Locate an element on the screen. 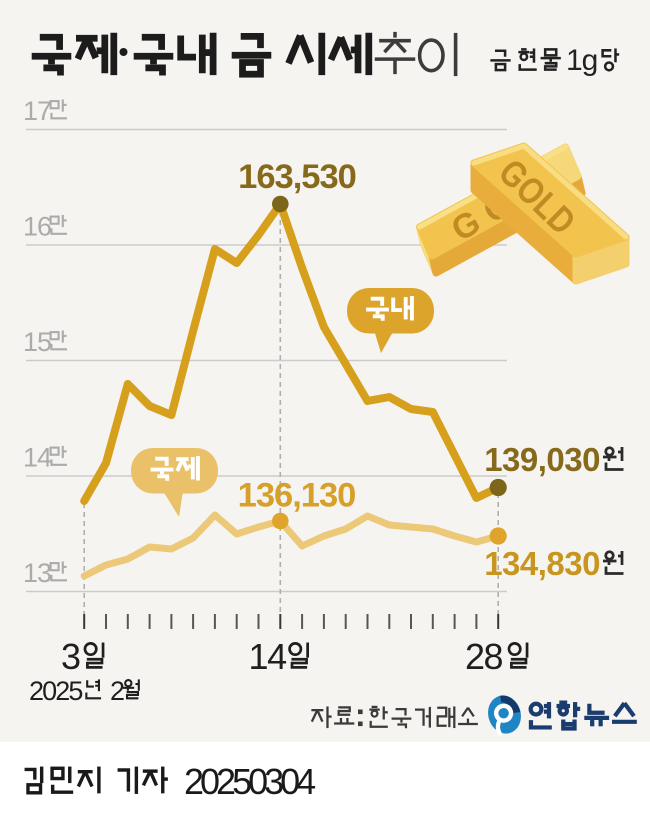  svg-text: 1g is located at coordinates (581, 60).